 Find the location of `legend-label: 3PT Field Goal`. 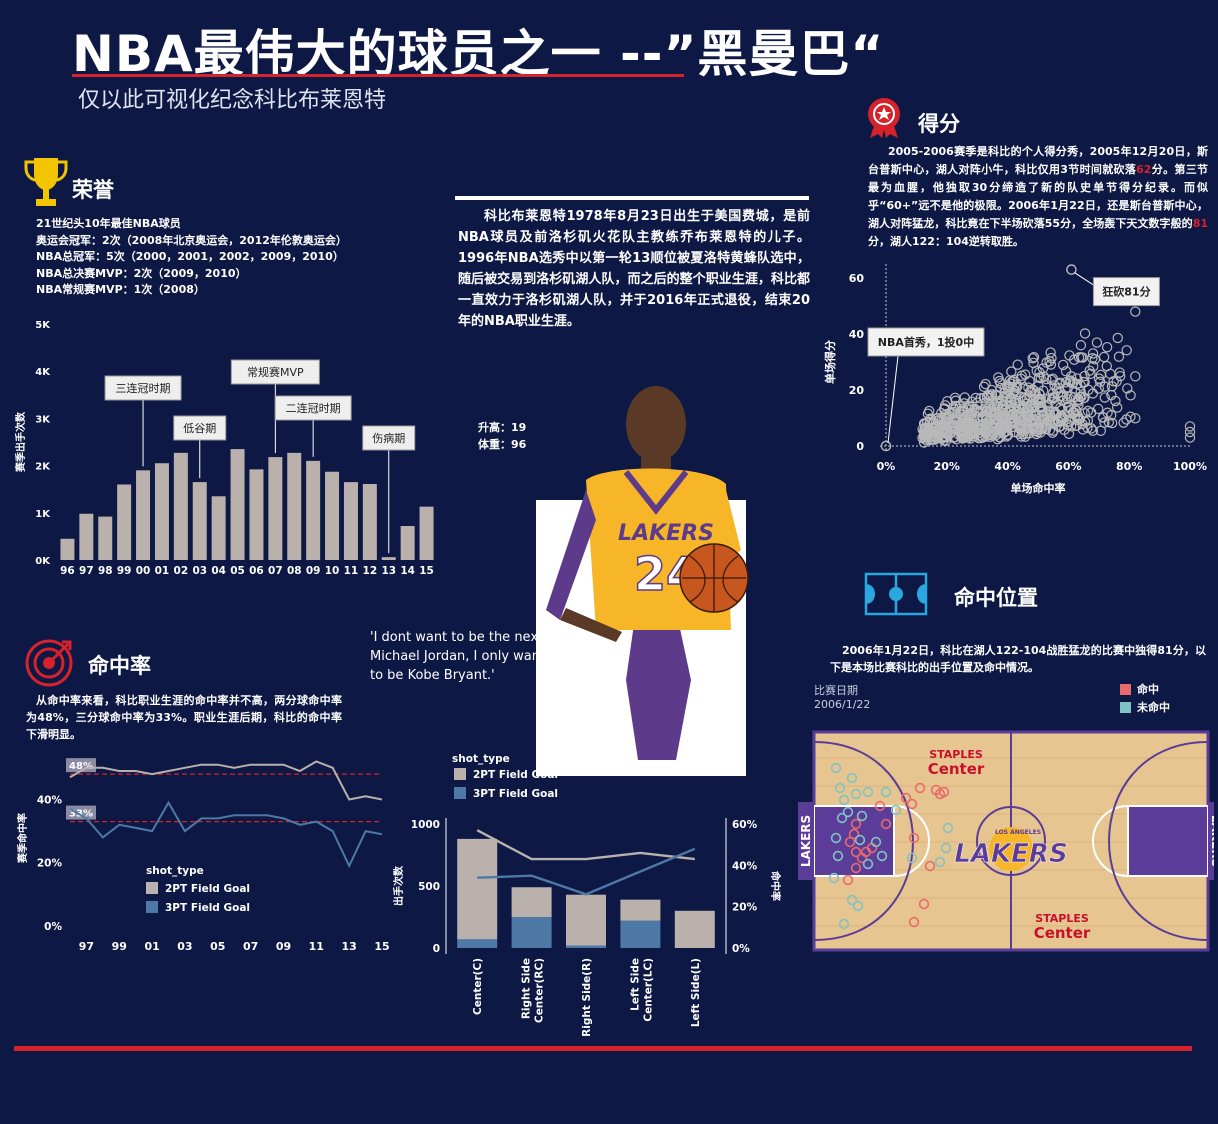

legend-label: 3PT Field Goal is located at coordinates (515, 794).